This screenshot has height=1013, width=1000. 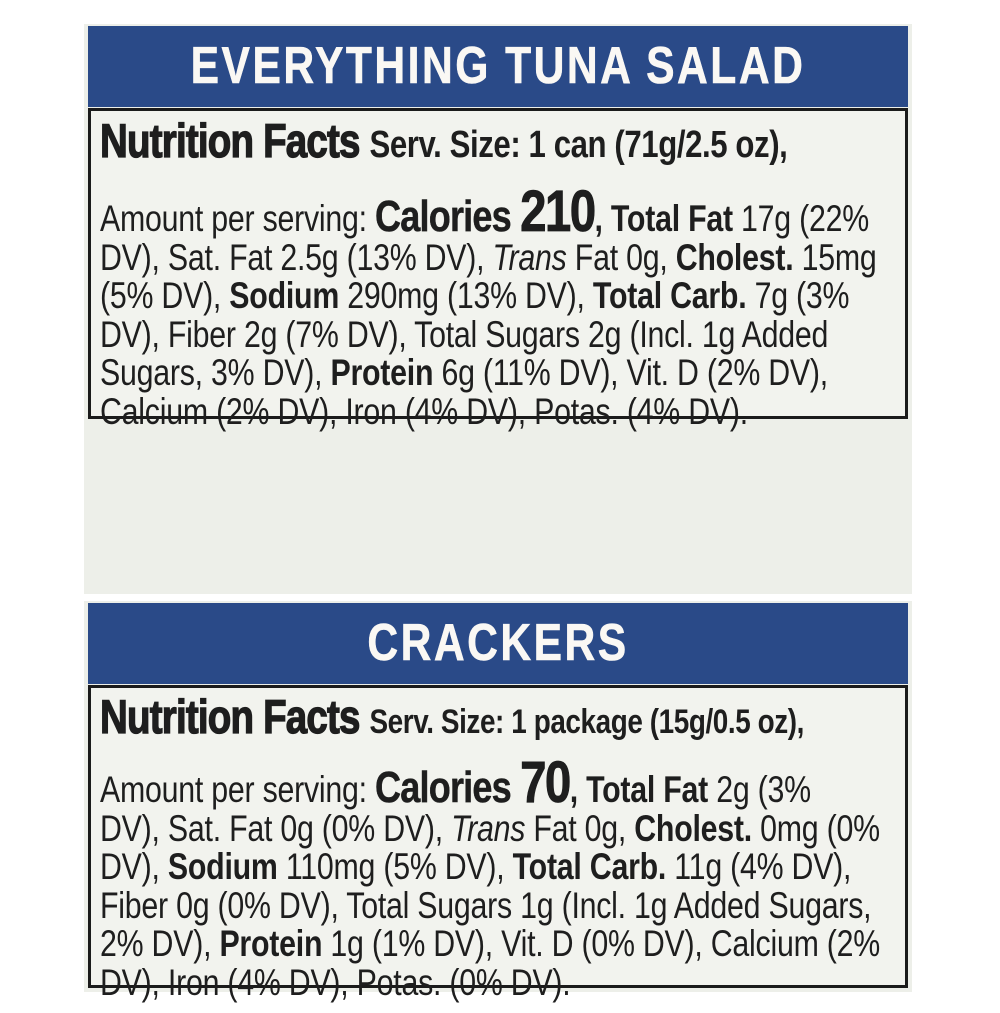 What do you see at coordinates (165, 296) in the screenshot?
I see `text-segment: (5% DV),` at bounding box center [165, 296].